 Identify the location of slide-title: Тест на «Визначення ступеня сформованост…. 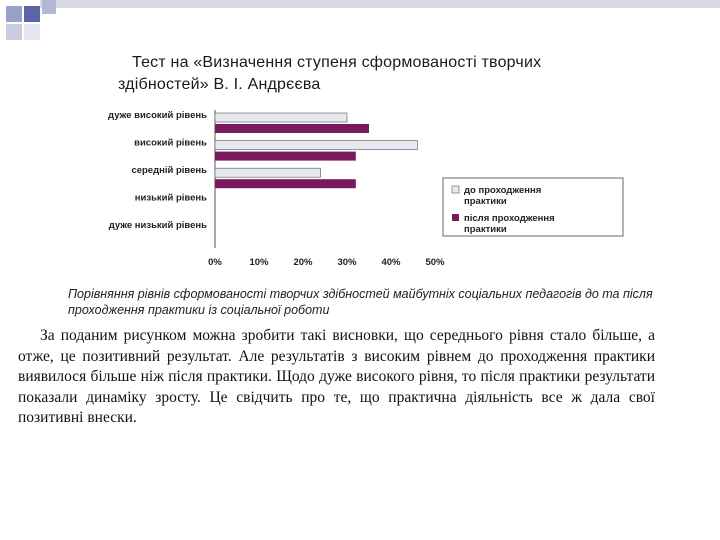
(398, 74).